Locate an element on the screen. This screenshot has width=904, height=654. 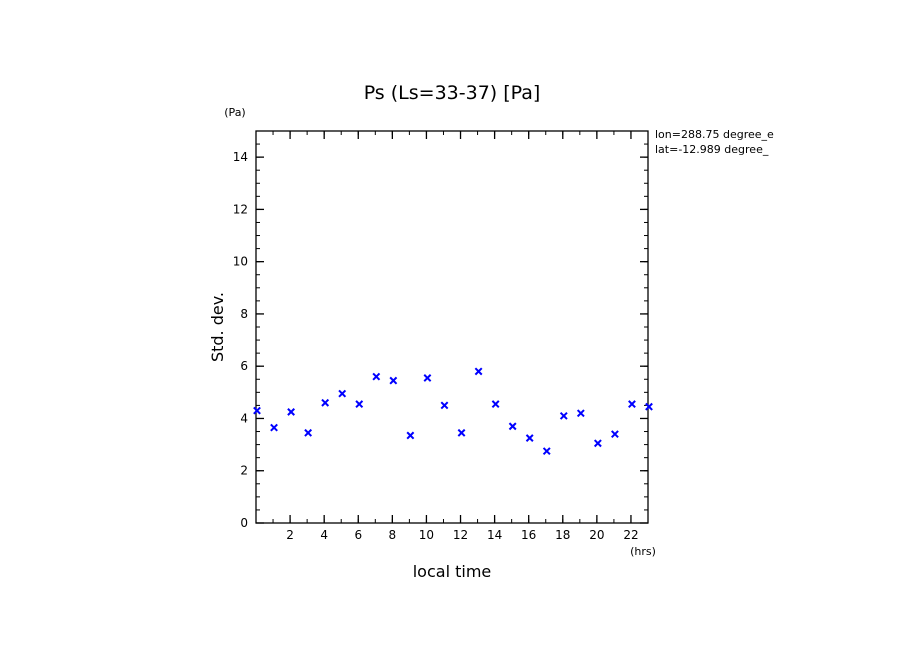
y-axis-label: Std. dev. is located at coordinates (217, 327).